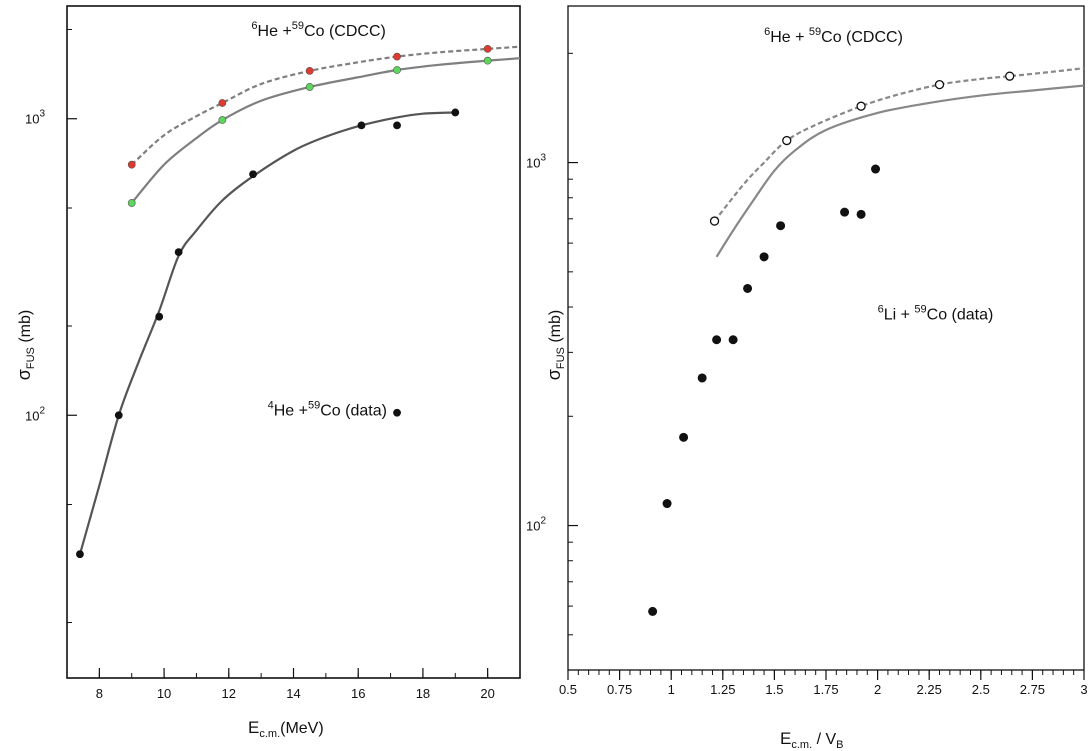 The image size is (1090, 751). I want to click on right-y-tick-label: 10³, so click(536, 162).